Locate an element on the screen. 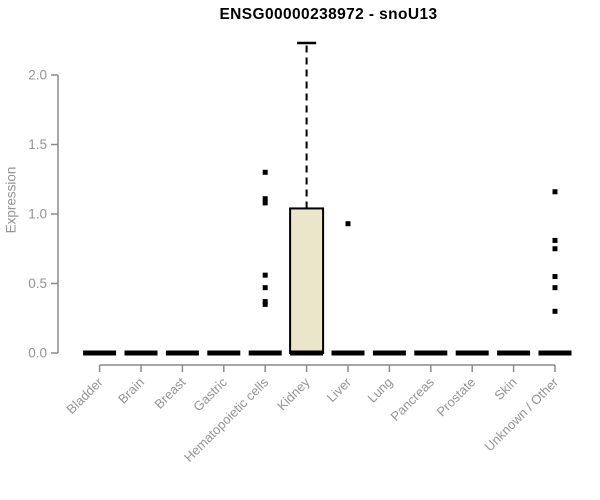  x-tick-label: Prostate is located at coordinates (455, 397).